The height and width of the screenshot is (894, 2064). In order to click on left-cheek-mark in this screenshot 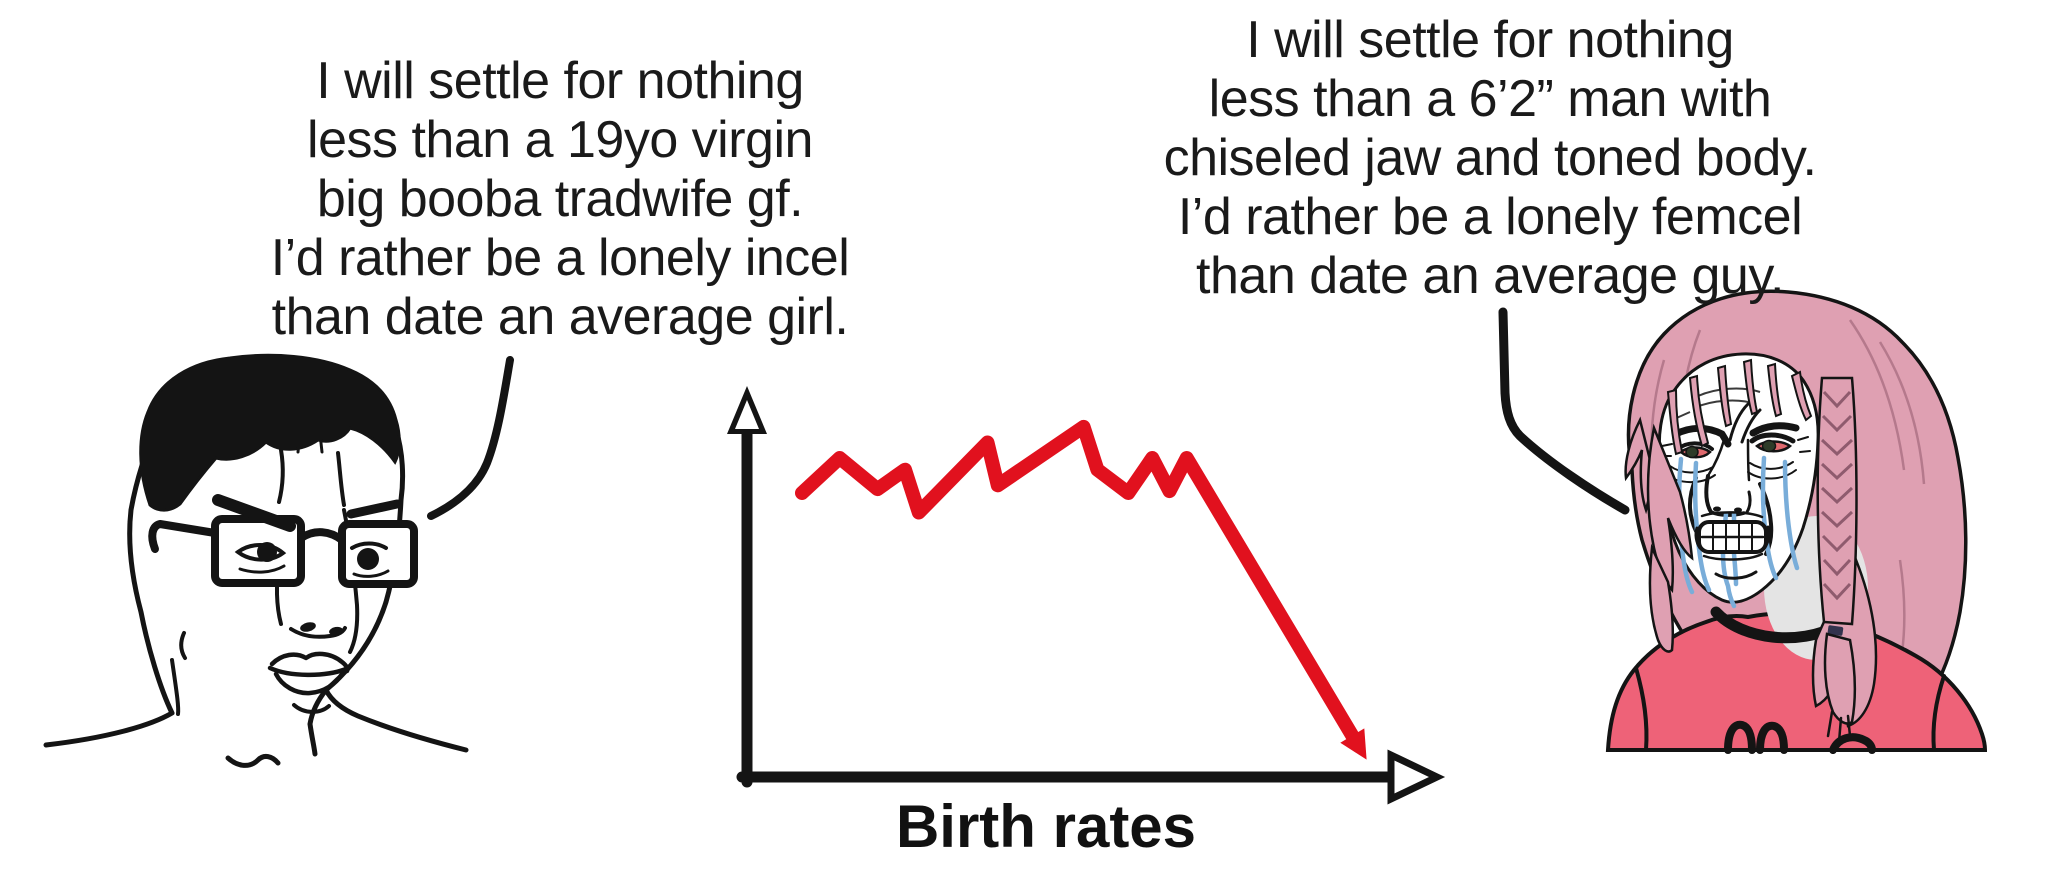, I will do `click(183, 645)`.